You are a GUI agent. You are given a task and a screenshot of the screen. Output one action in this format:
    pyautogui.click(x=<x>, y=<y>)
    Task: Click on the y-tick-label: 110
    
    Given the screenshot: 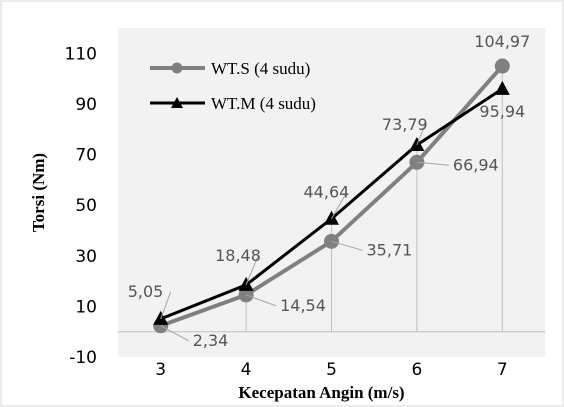 What is the action you would take?
    pyautogui.click(x=81, y=54)
    